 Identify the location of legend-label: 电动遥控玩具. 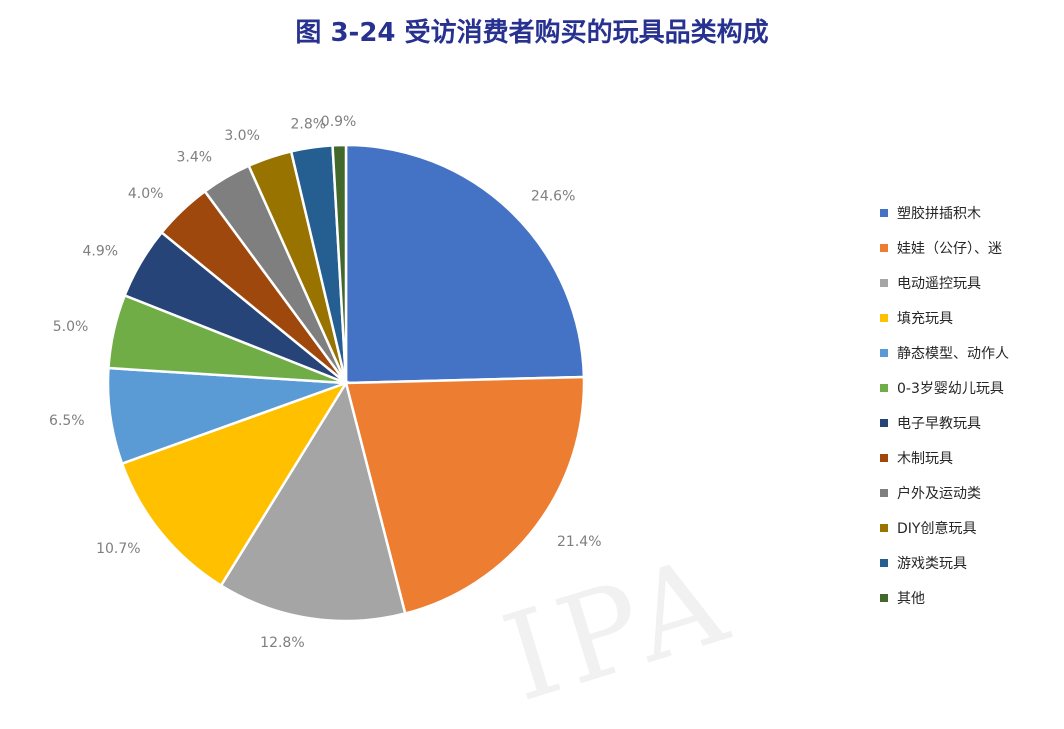
(939, 283).